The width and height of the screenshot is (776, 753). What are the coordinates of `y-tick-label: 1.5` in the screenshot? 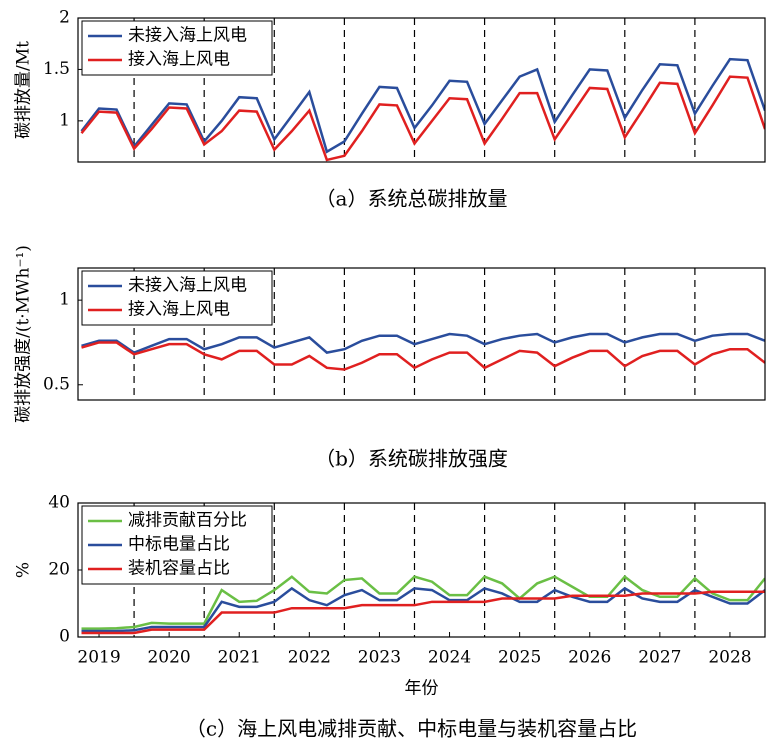 It's located at (56, 69).